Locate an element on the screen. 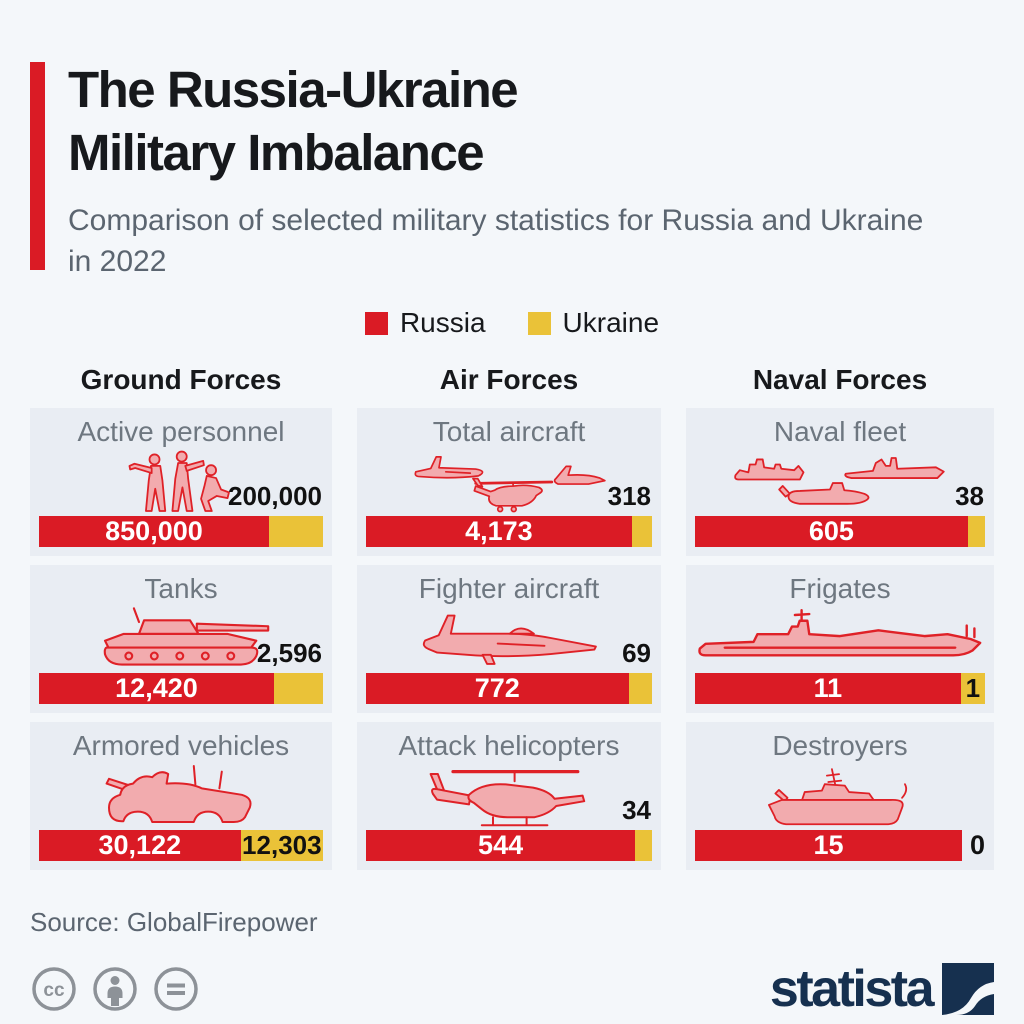 Image resolution: width=1024 pixels, height=1024 pixels. card-title: Total aircraft is located at coordinates (509, 431).